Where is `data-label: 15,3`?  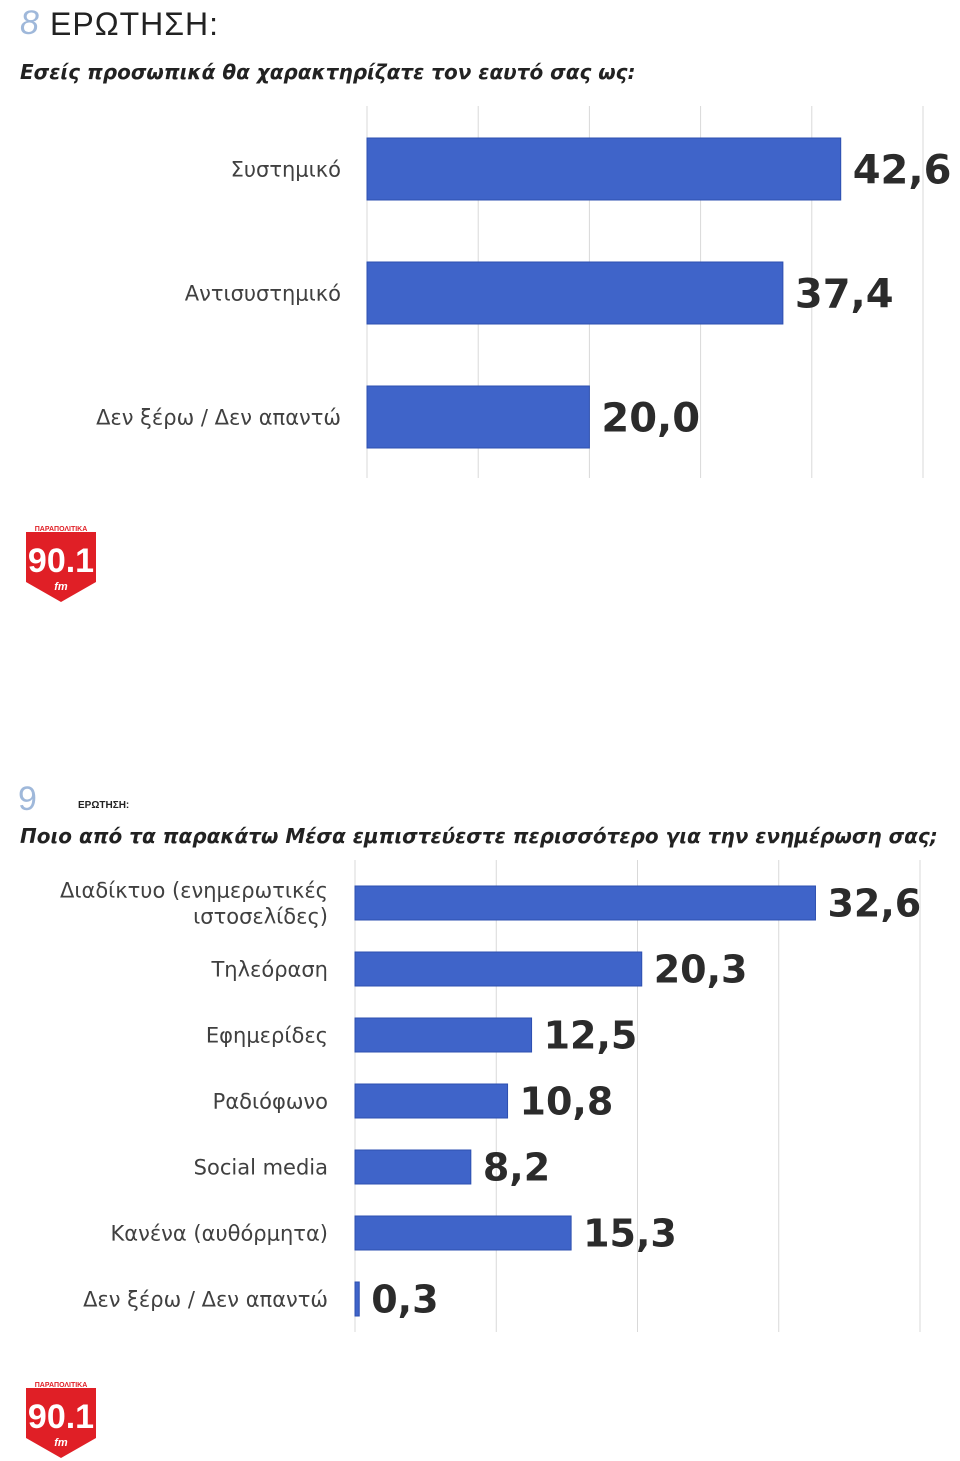 data-label: 15,3 is located at coordinates (630, 1234).